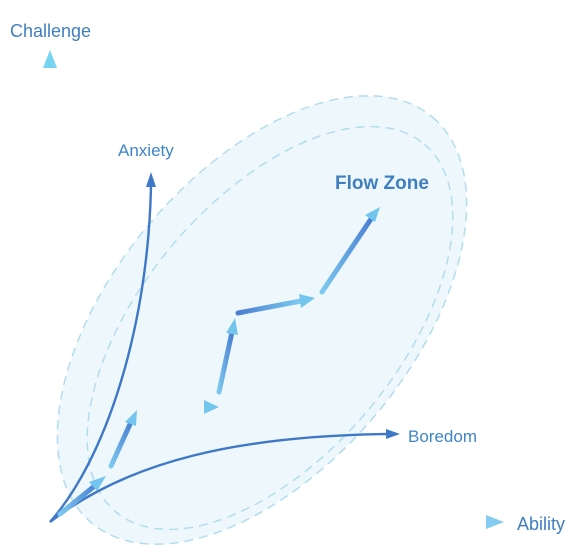 This screenshot has height=560, width=584. Describe the element at coordinates (51, 31) in the screenshot. I see `y-axis-label: Challenge` at that location.